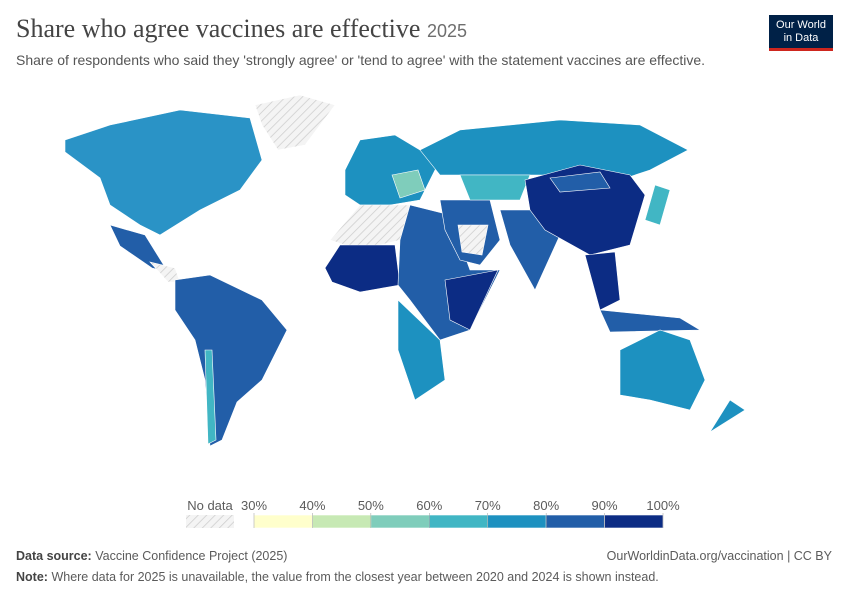 The image size is (850, 600). What do you see at coordinates (546, 505) in the screenshot?
I see `legend-tick-label: 80%` at bounding box center [546, 505].